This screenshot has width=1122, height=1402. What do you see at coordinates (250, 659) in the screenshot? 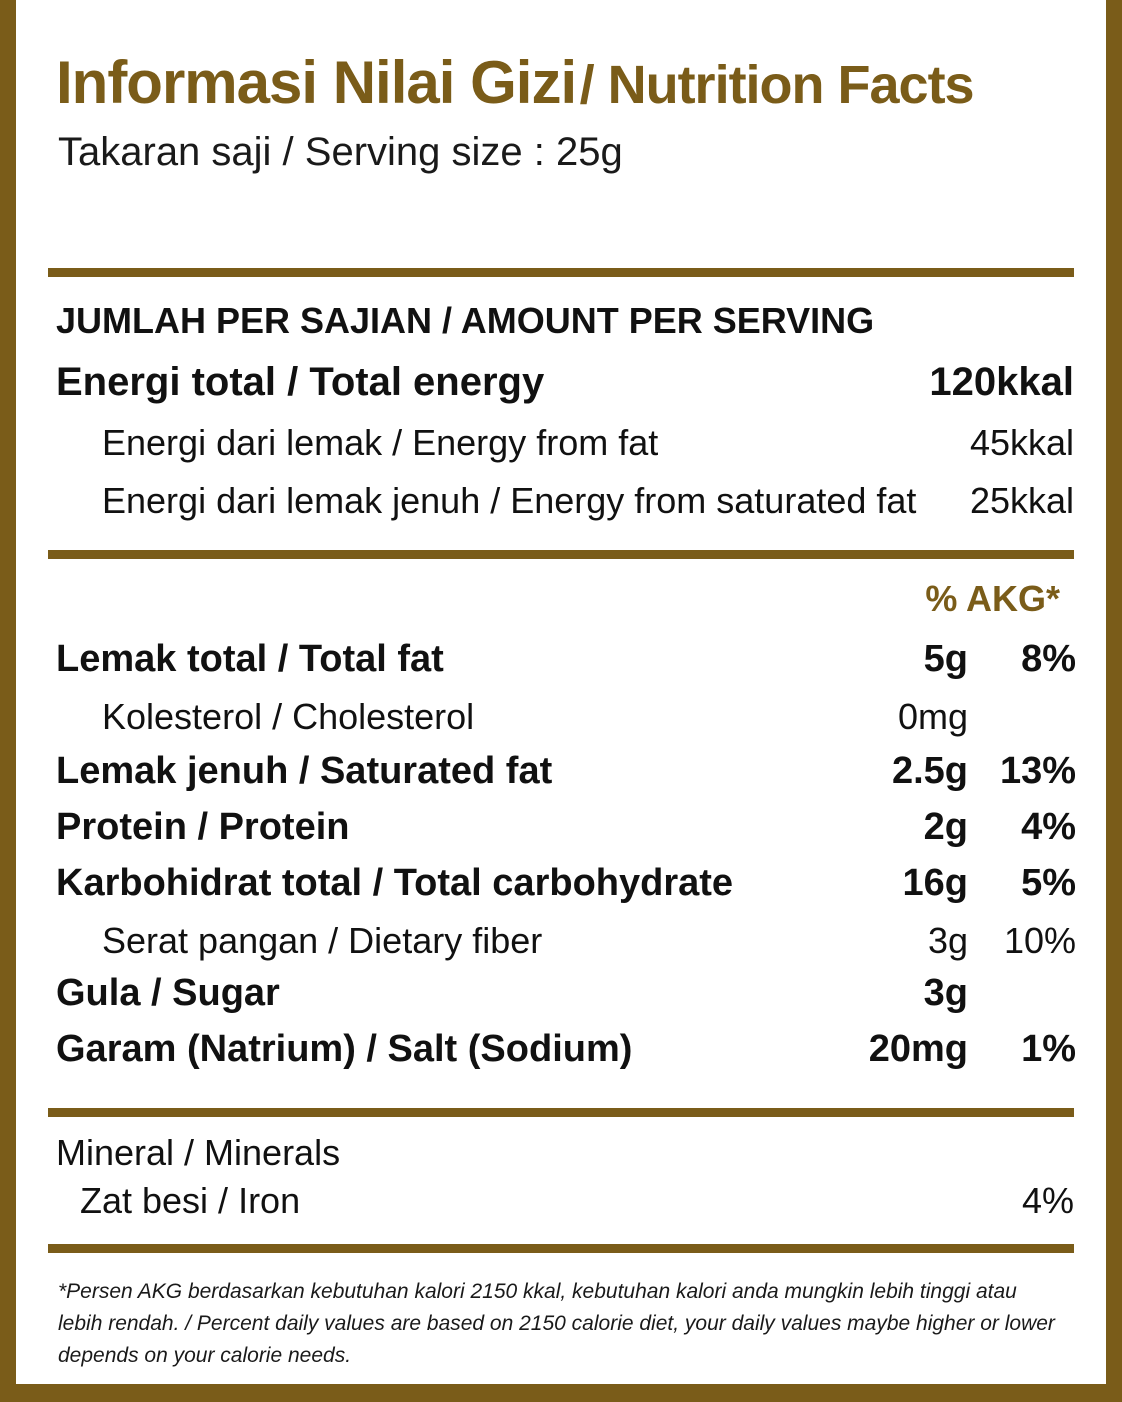
I see `nutrient-label: Lemak total / Total fat` at bounding box center [250, 659].